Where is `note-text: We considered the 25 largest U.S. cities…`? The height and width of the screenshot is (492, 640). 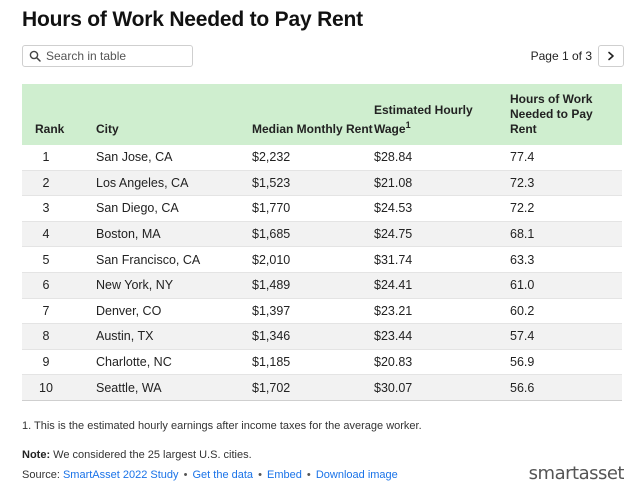
note-text: We considered the 25 largest U.S. cities… is located at coordinates (151, 455).